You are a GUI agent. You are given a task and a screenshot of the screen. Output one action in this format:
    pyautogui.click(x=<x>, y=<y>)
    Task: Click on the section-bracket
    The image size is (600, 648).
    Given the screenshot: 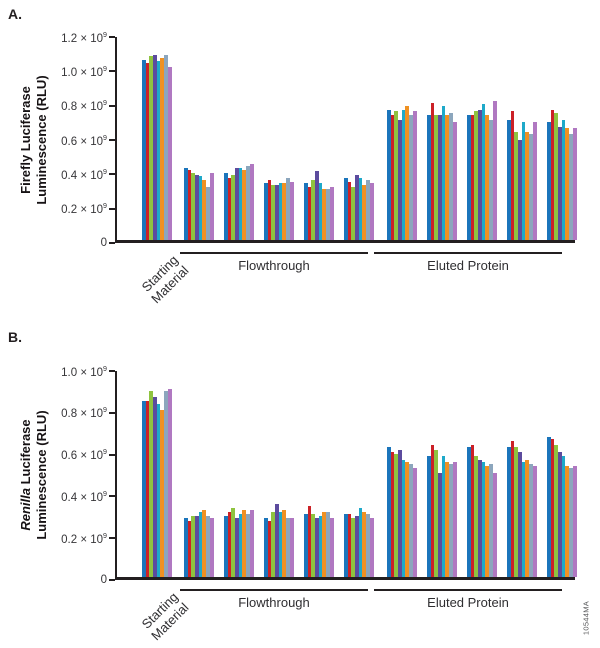 What is the action you would take?
    pyautogui.click(x=274, y=253)
    